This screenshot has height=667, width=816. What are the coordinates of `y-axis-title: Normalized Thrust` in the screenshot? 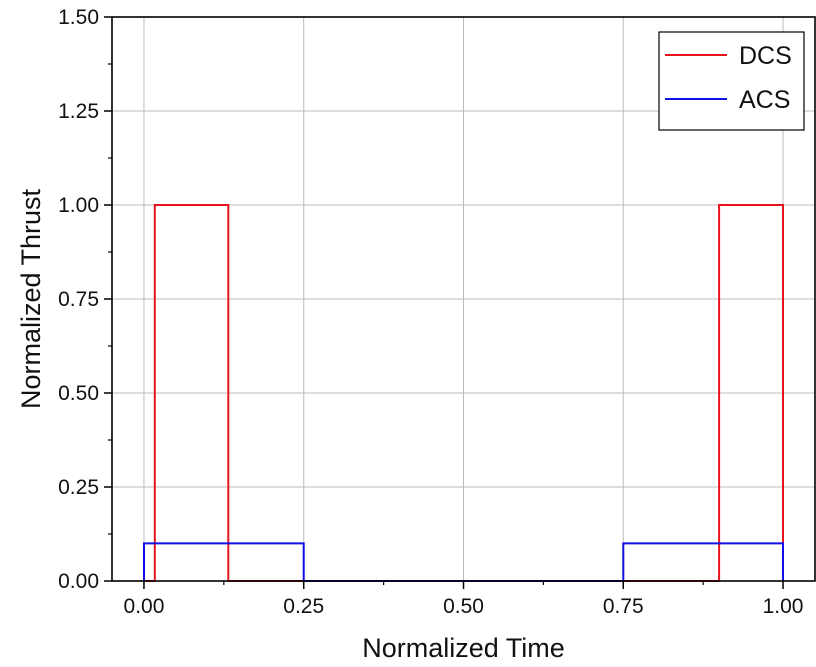 It's located at (31, 298).